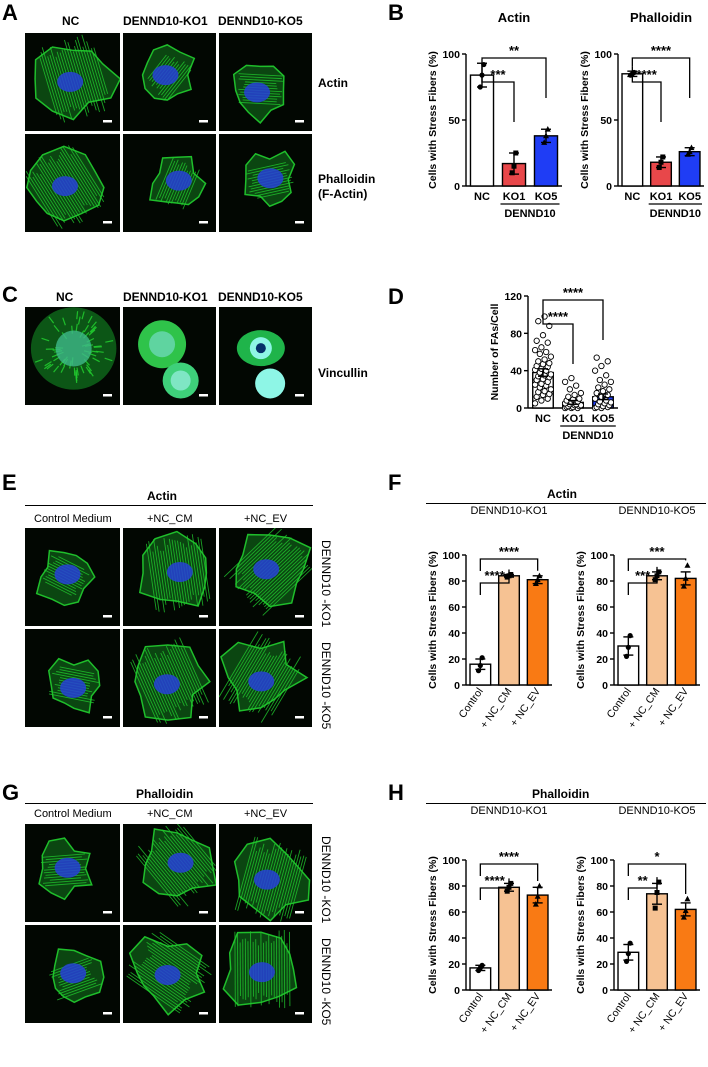  Describe the element at coordinates (265, 974) in the screenshot. I see `micrograph-g-ko5-ev` at that location.